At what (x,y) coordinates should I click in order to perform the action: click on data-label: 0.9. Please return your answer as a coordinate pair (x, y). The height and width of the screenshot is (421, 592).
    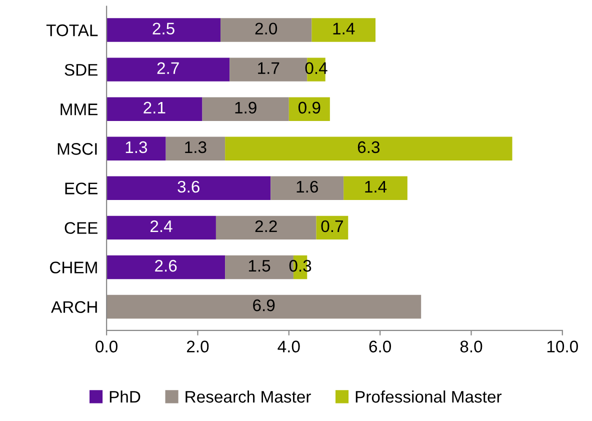
    Looking at the image, I should click on (309, 108).